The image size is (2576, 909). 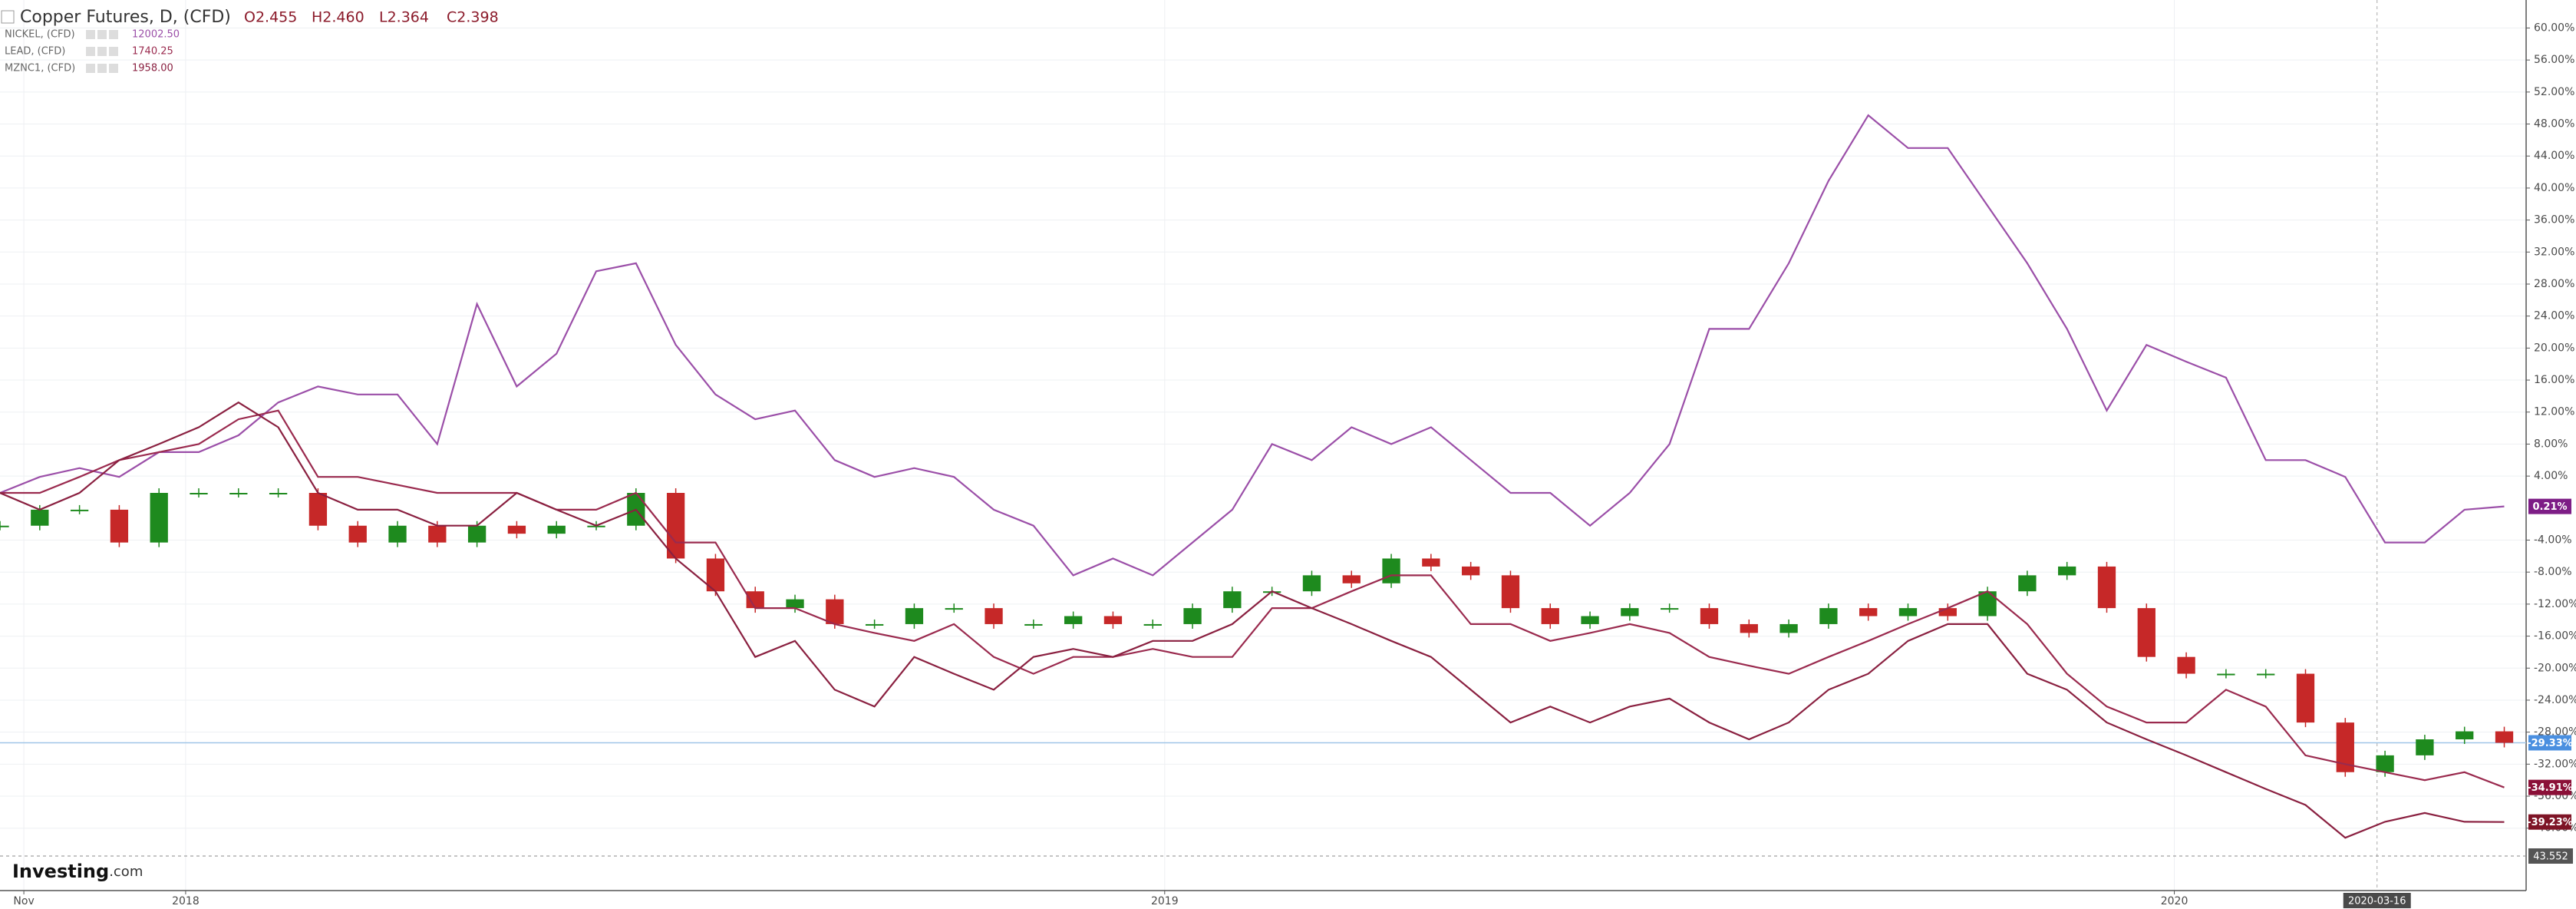 I want to click on y-tick-label: 8.00%, so click(x=2551, y=444).